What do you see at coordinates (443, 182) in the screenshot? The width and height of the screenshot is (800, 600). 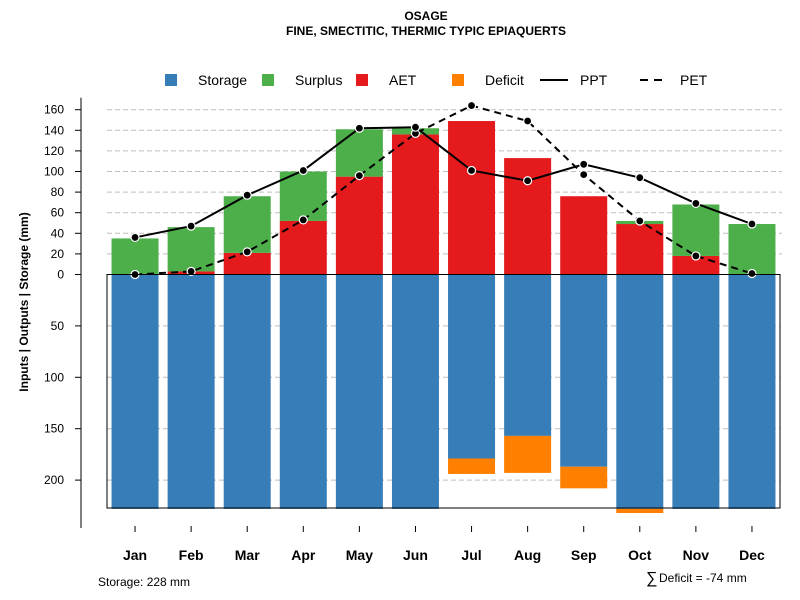 I see `ppt-line` at bounding box center [443, 182].